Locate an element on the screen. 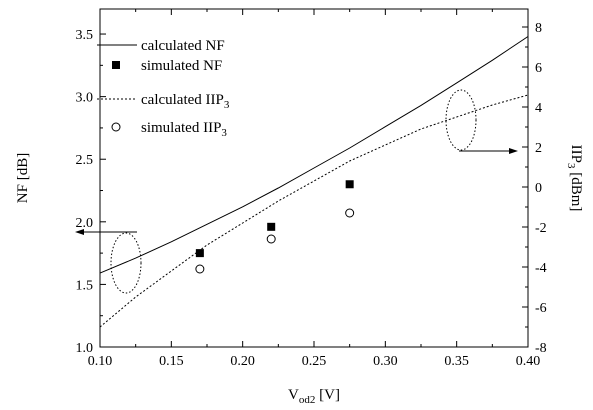 The height and width of the screenshot is (410, 593). annotation-nf-axis is located at coordinates (108, 261).